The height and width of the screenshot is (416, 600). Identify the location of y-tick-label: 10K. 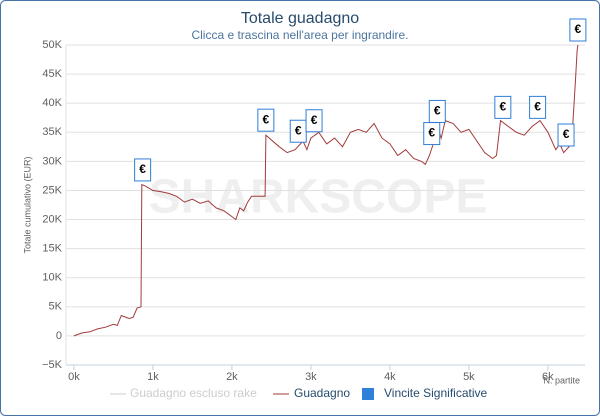
(52, 278).